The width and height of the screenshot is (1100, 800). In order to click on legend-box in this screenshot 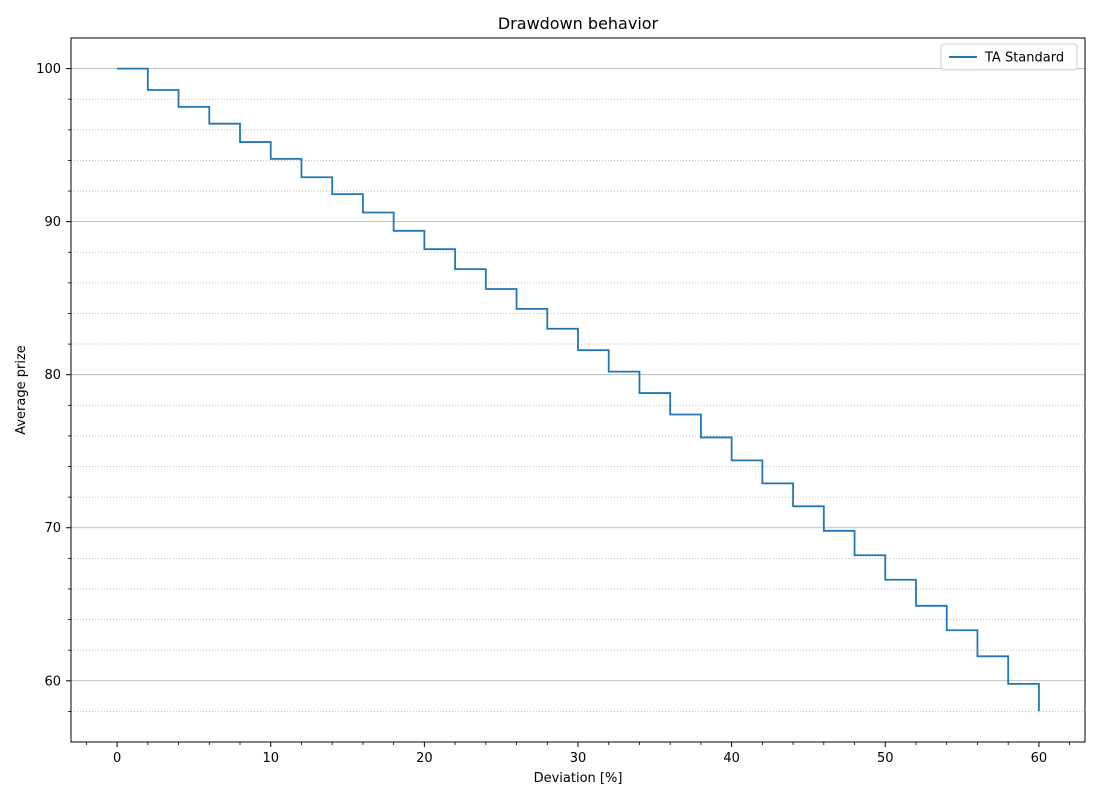, I will do `click(1009, 57)`.